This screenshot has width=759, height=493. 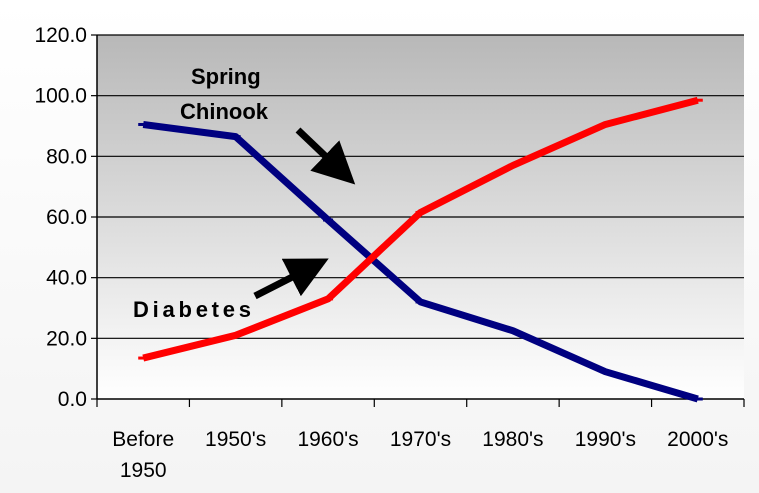 I want to click on x-tick-label: 1970's, so click(x=420, y=439).